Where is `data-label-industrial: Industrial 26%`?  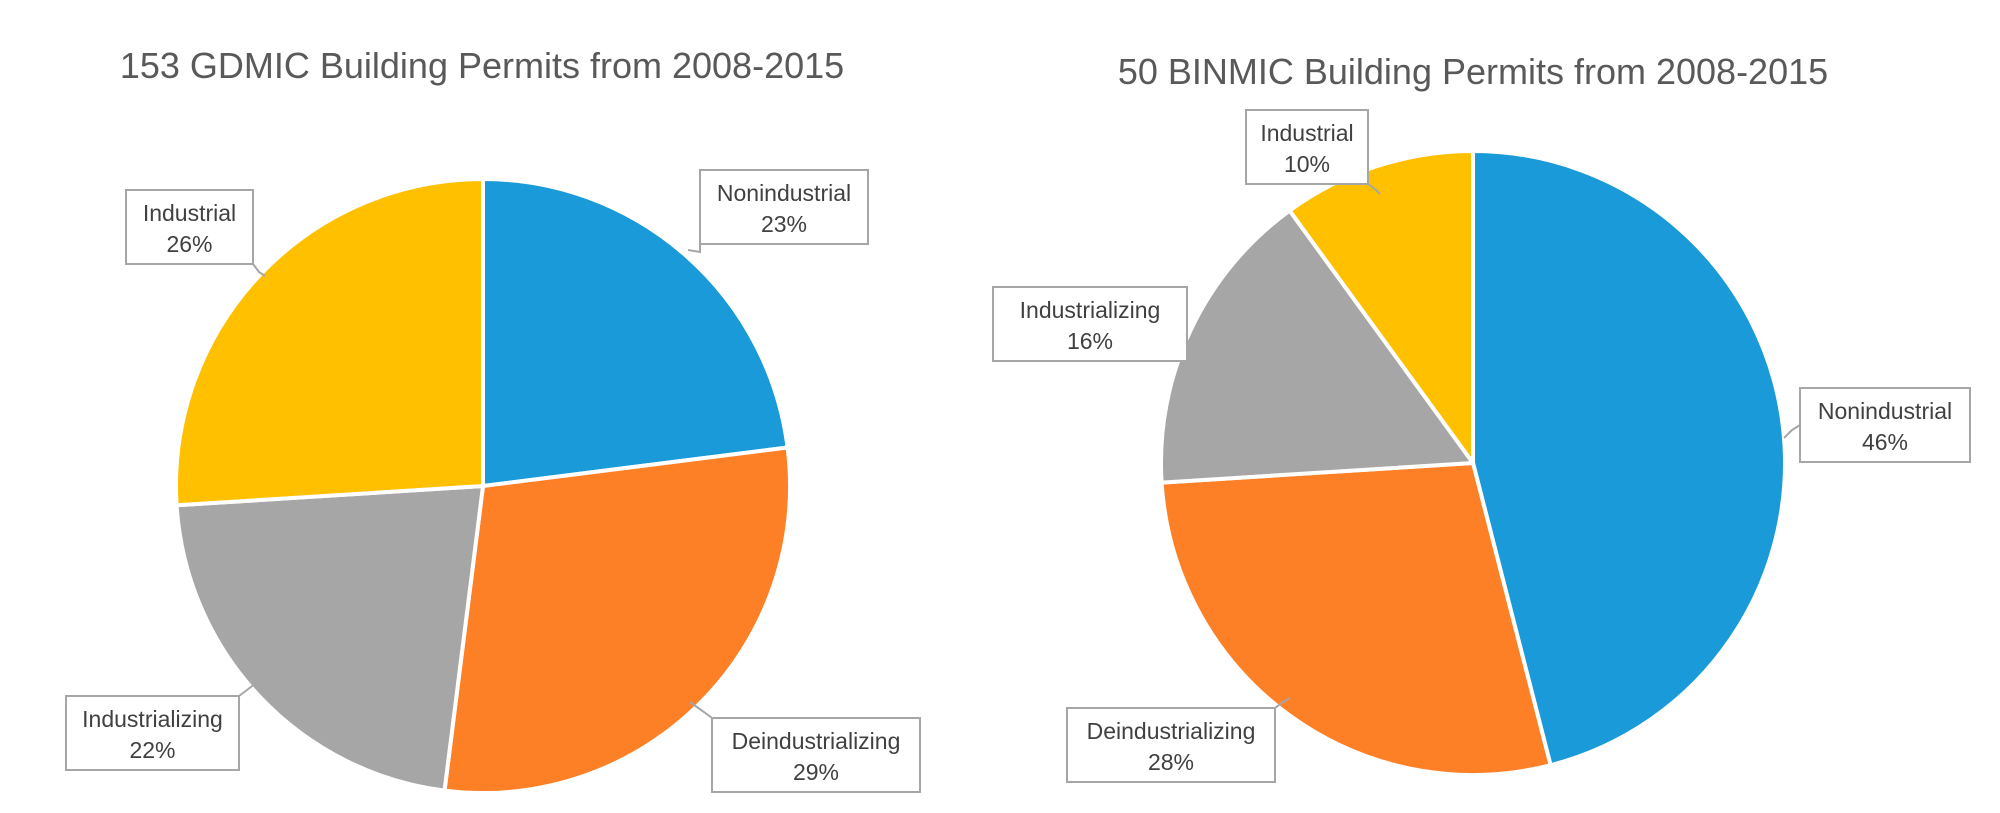
data-label-industrial: Industrial 26% is located at coordinates (195, 233).